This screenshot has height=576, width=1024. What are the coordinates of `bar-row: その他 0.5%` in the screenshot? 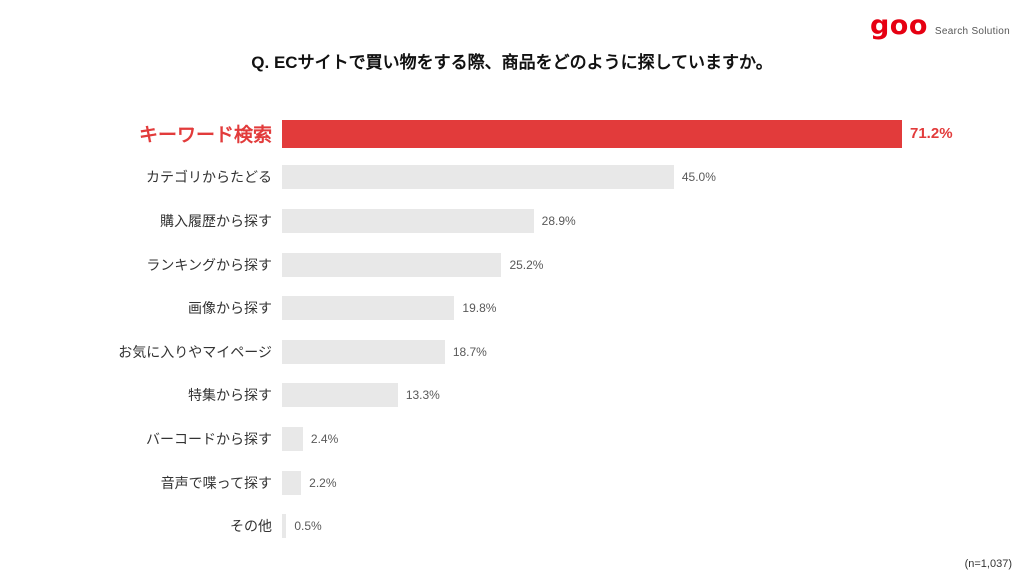 It's located at (512, 526).